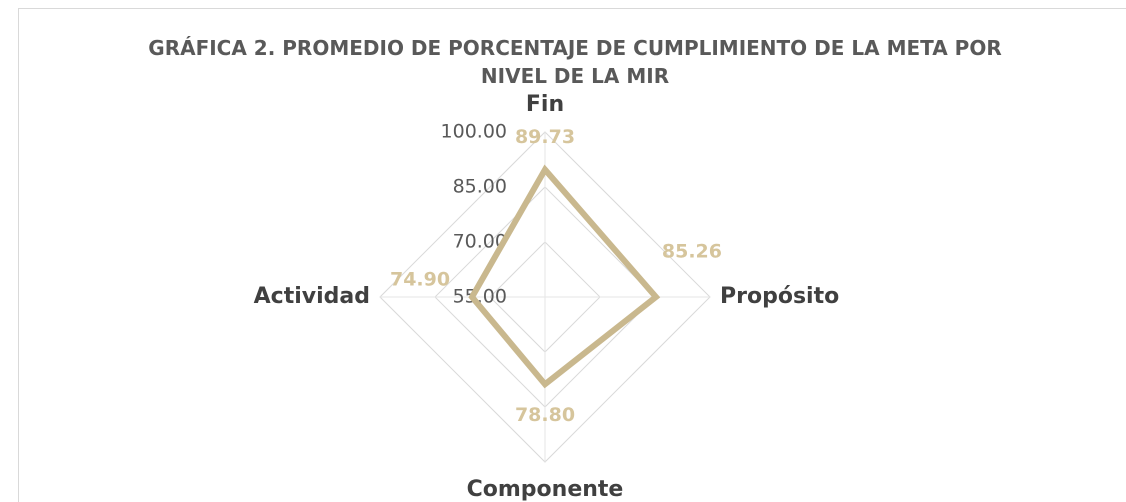 The height and width of the screenshot is (502, 1126). What do you see at coordinates (480, 297) in the screenshot?
I see `tick-label: 55.00` at bounding box center [480, 297].